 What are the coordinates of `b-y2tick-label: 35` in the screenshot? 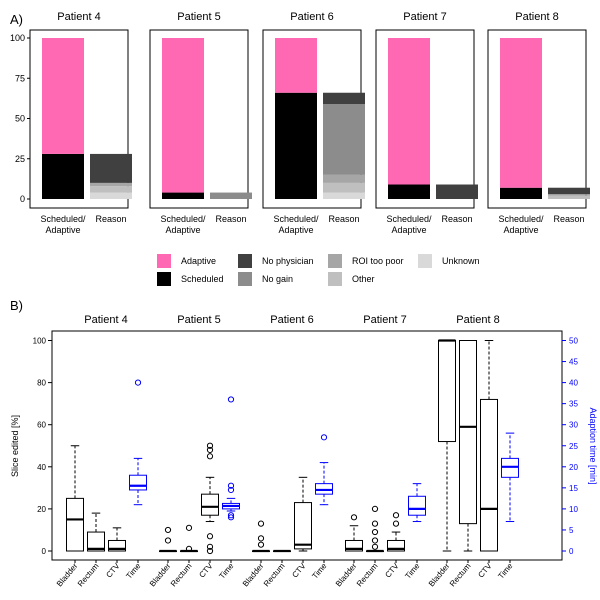 It's located at (573, 404).